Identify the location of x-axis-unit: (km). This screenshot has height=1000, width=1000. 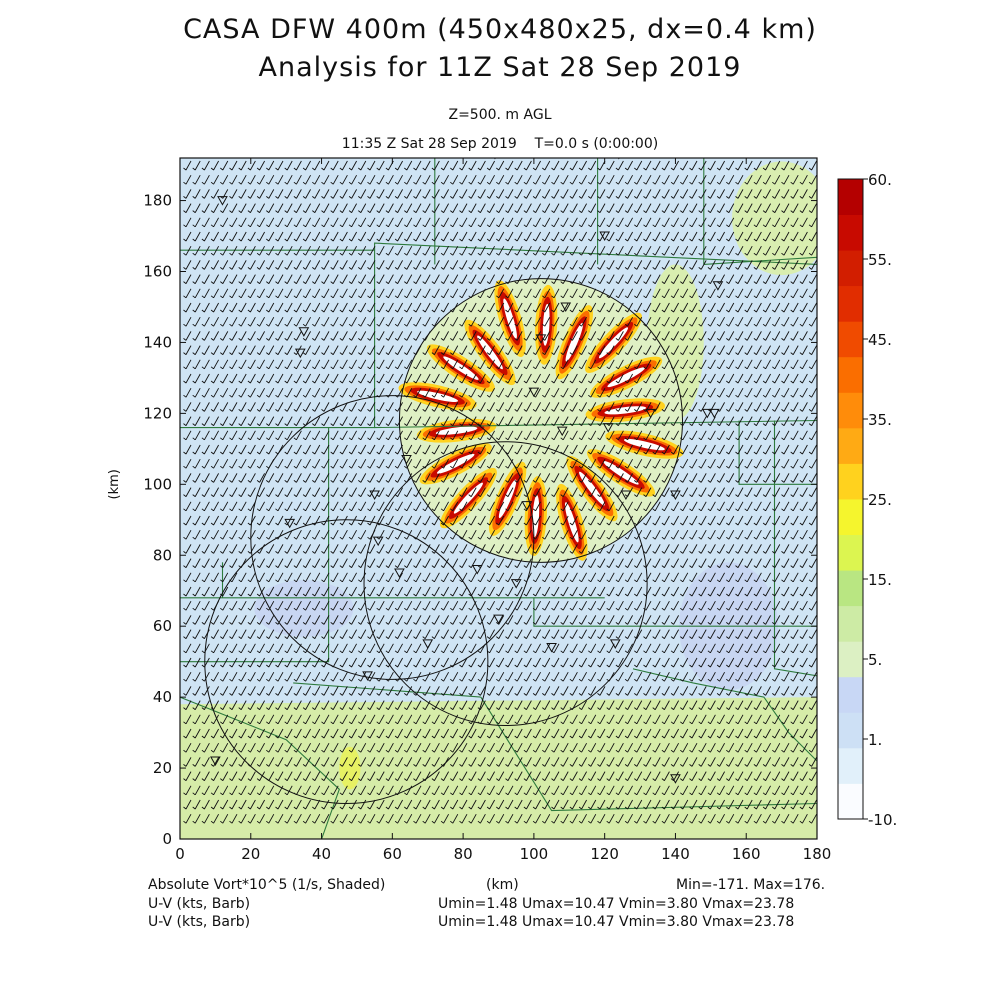
(502, 885).